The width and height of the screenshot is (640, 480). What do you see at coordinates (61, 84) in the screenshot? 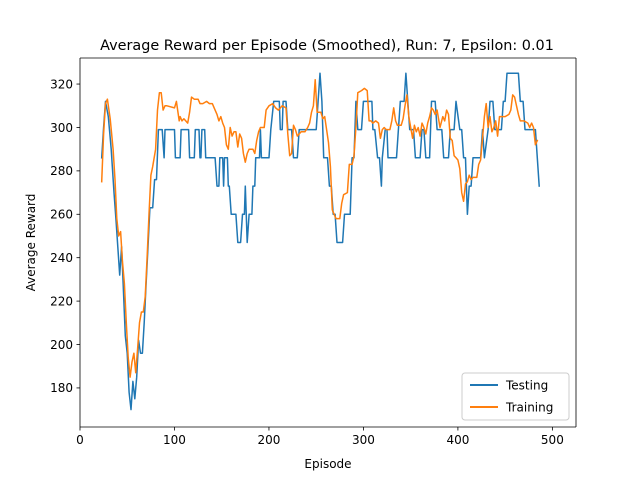
I see `y-tick-label: 320` at bounding box center [61, 84].